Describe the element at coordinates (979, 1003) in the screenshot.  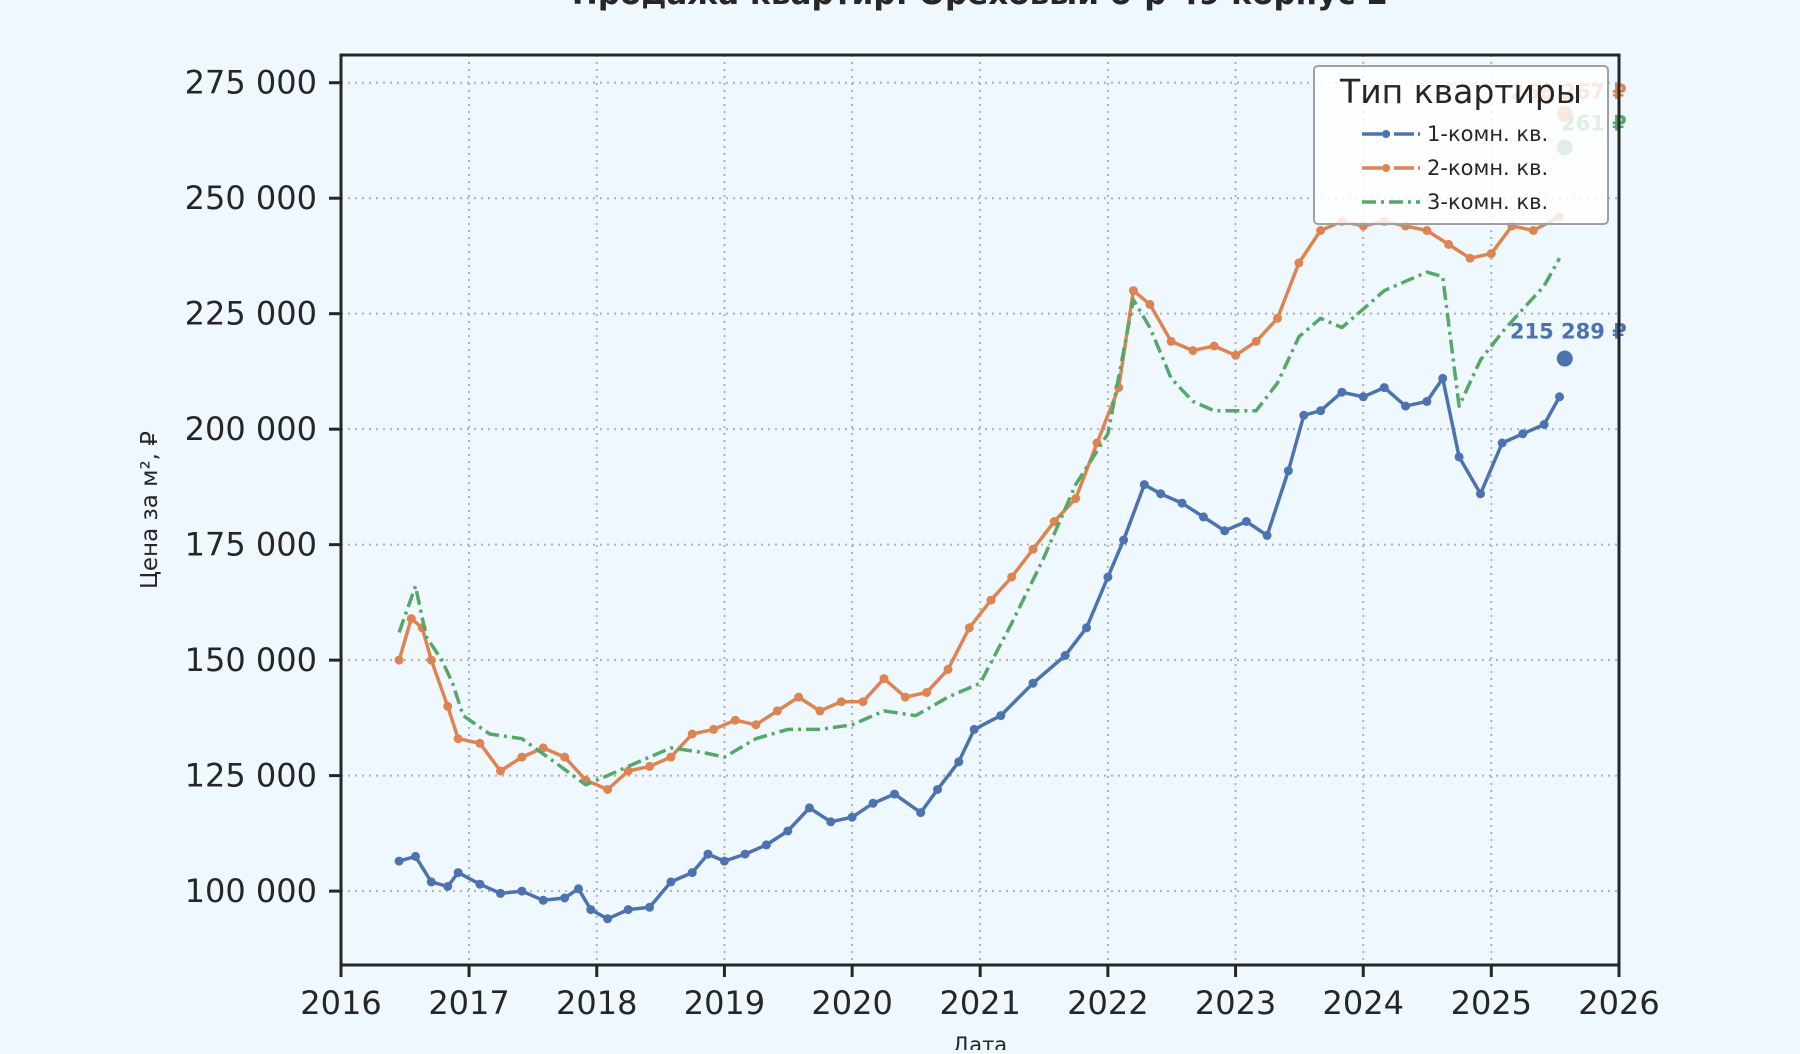
I see `x-tick-label: 2021` at that location.